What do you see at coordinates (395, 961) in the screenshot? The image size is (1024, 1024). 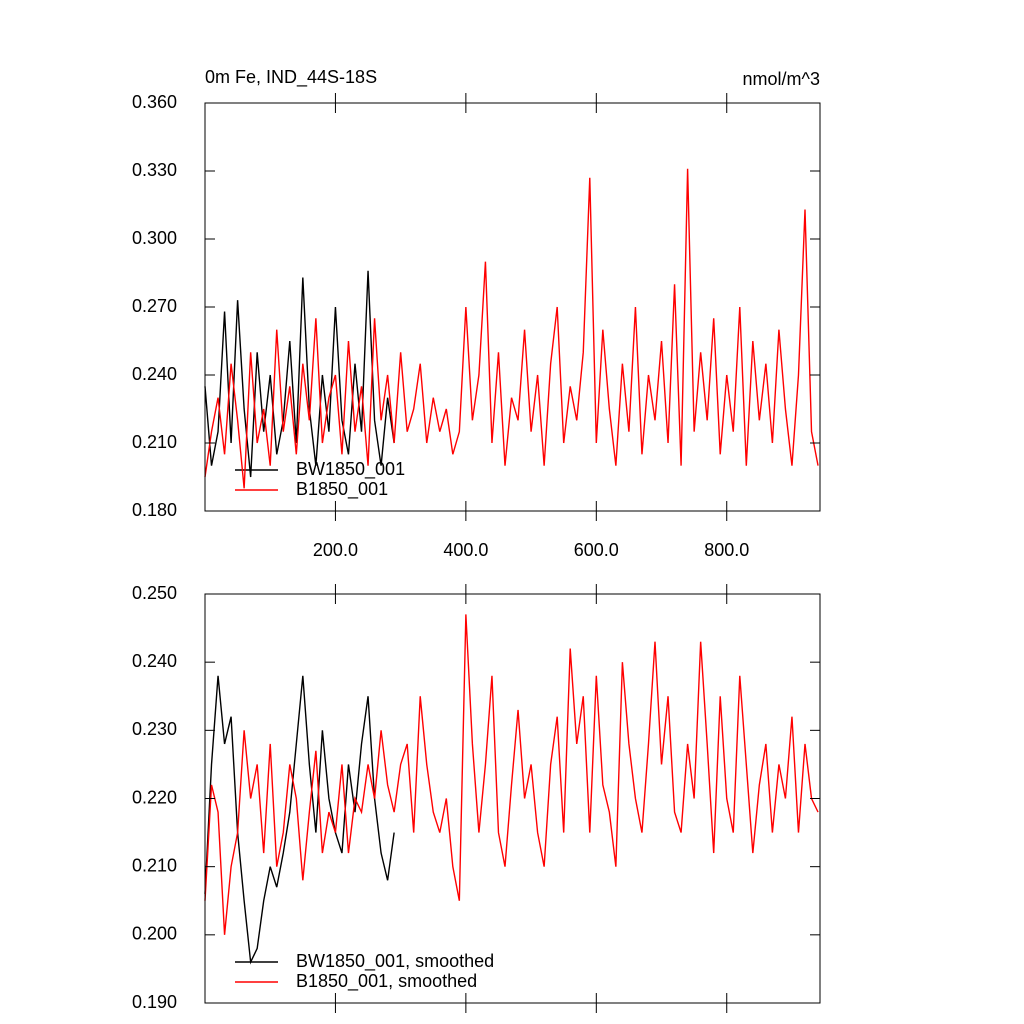 I see `legend-label: BW1850_001, smoothed` at bounding box center [395, 961].